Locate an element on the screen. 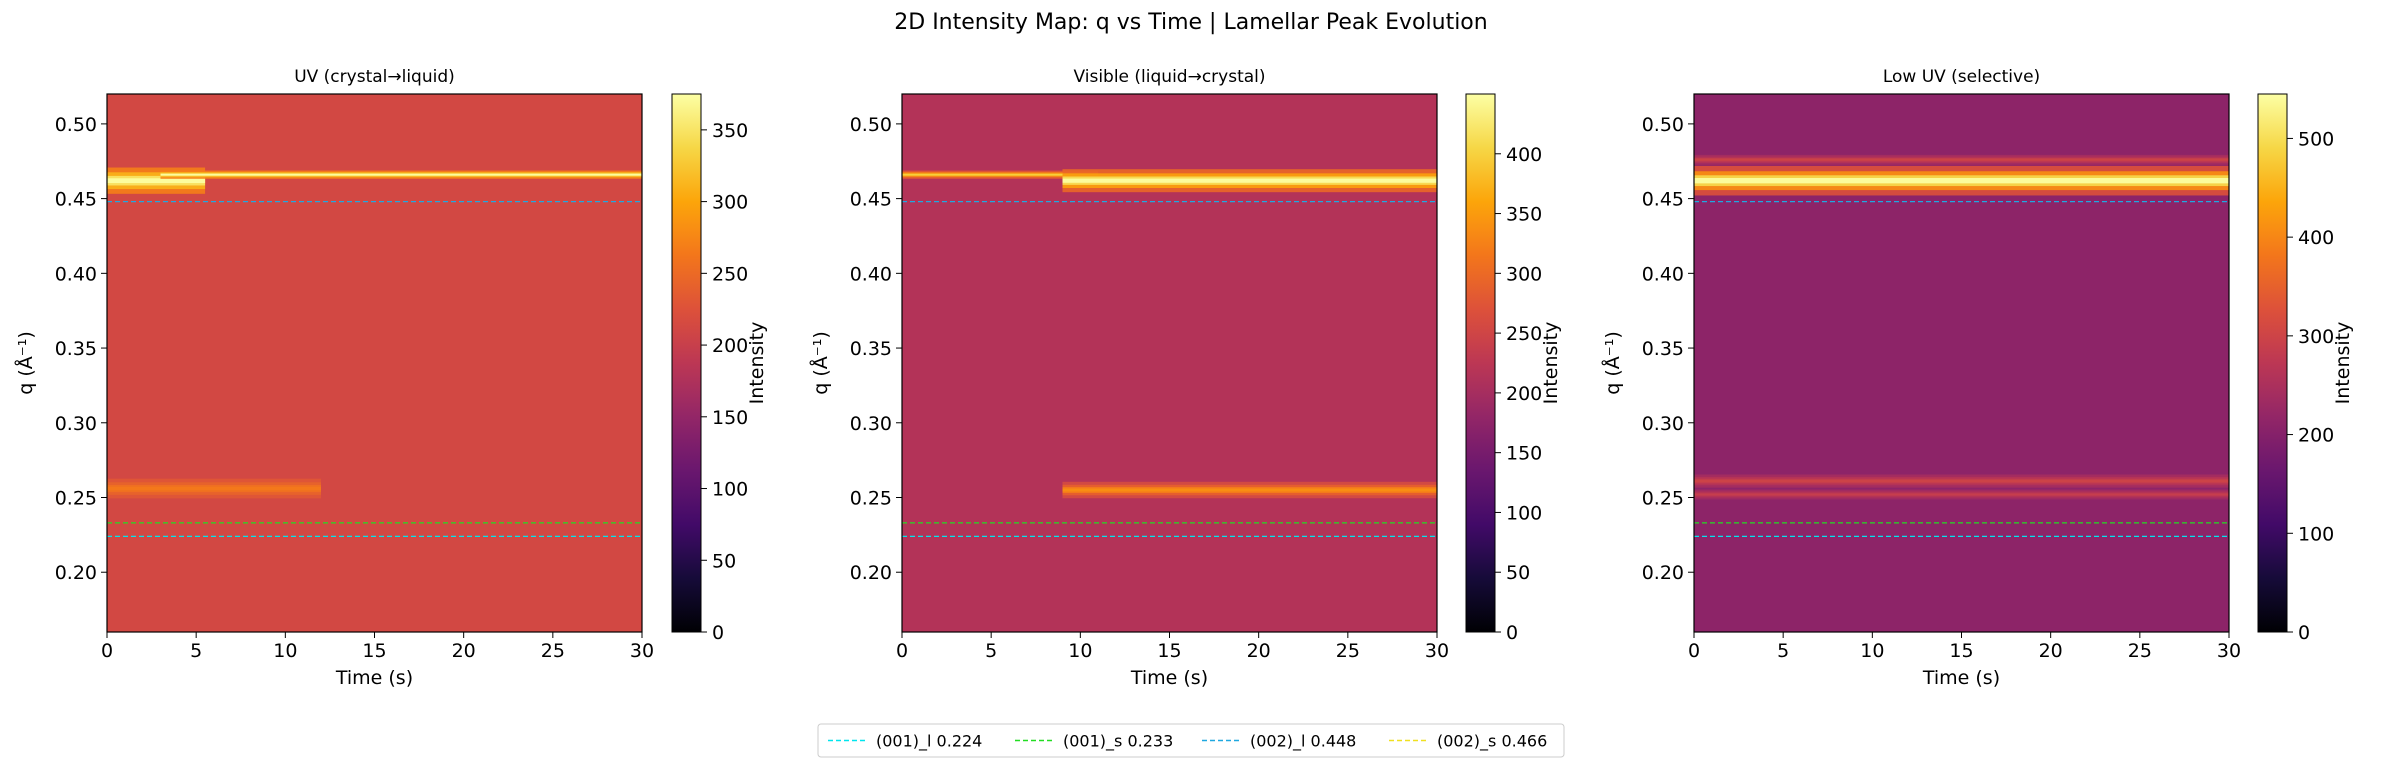 Image resolution: width=2382 pixels, height=771 pixels. colorbar-tick-label: 300 is located at coordinates (2316, 337).